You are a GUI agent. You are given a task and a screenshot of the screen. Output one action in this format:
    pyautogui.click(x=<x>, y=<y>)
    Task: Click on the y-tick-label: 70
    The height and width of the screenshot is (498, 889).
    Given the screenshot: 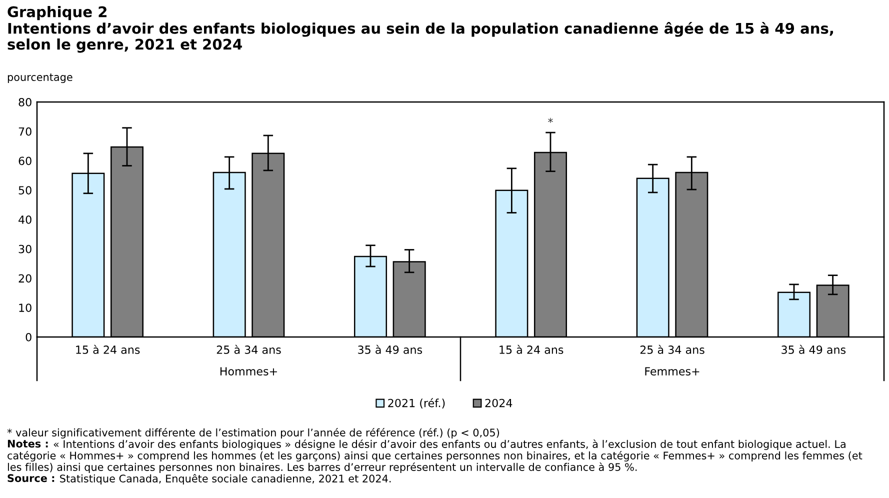 What is the action you would take?
    pyautogui.click(x=25, y=131)
    